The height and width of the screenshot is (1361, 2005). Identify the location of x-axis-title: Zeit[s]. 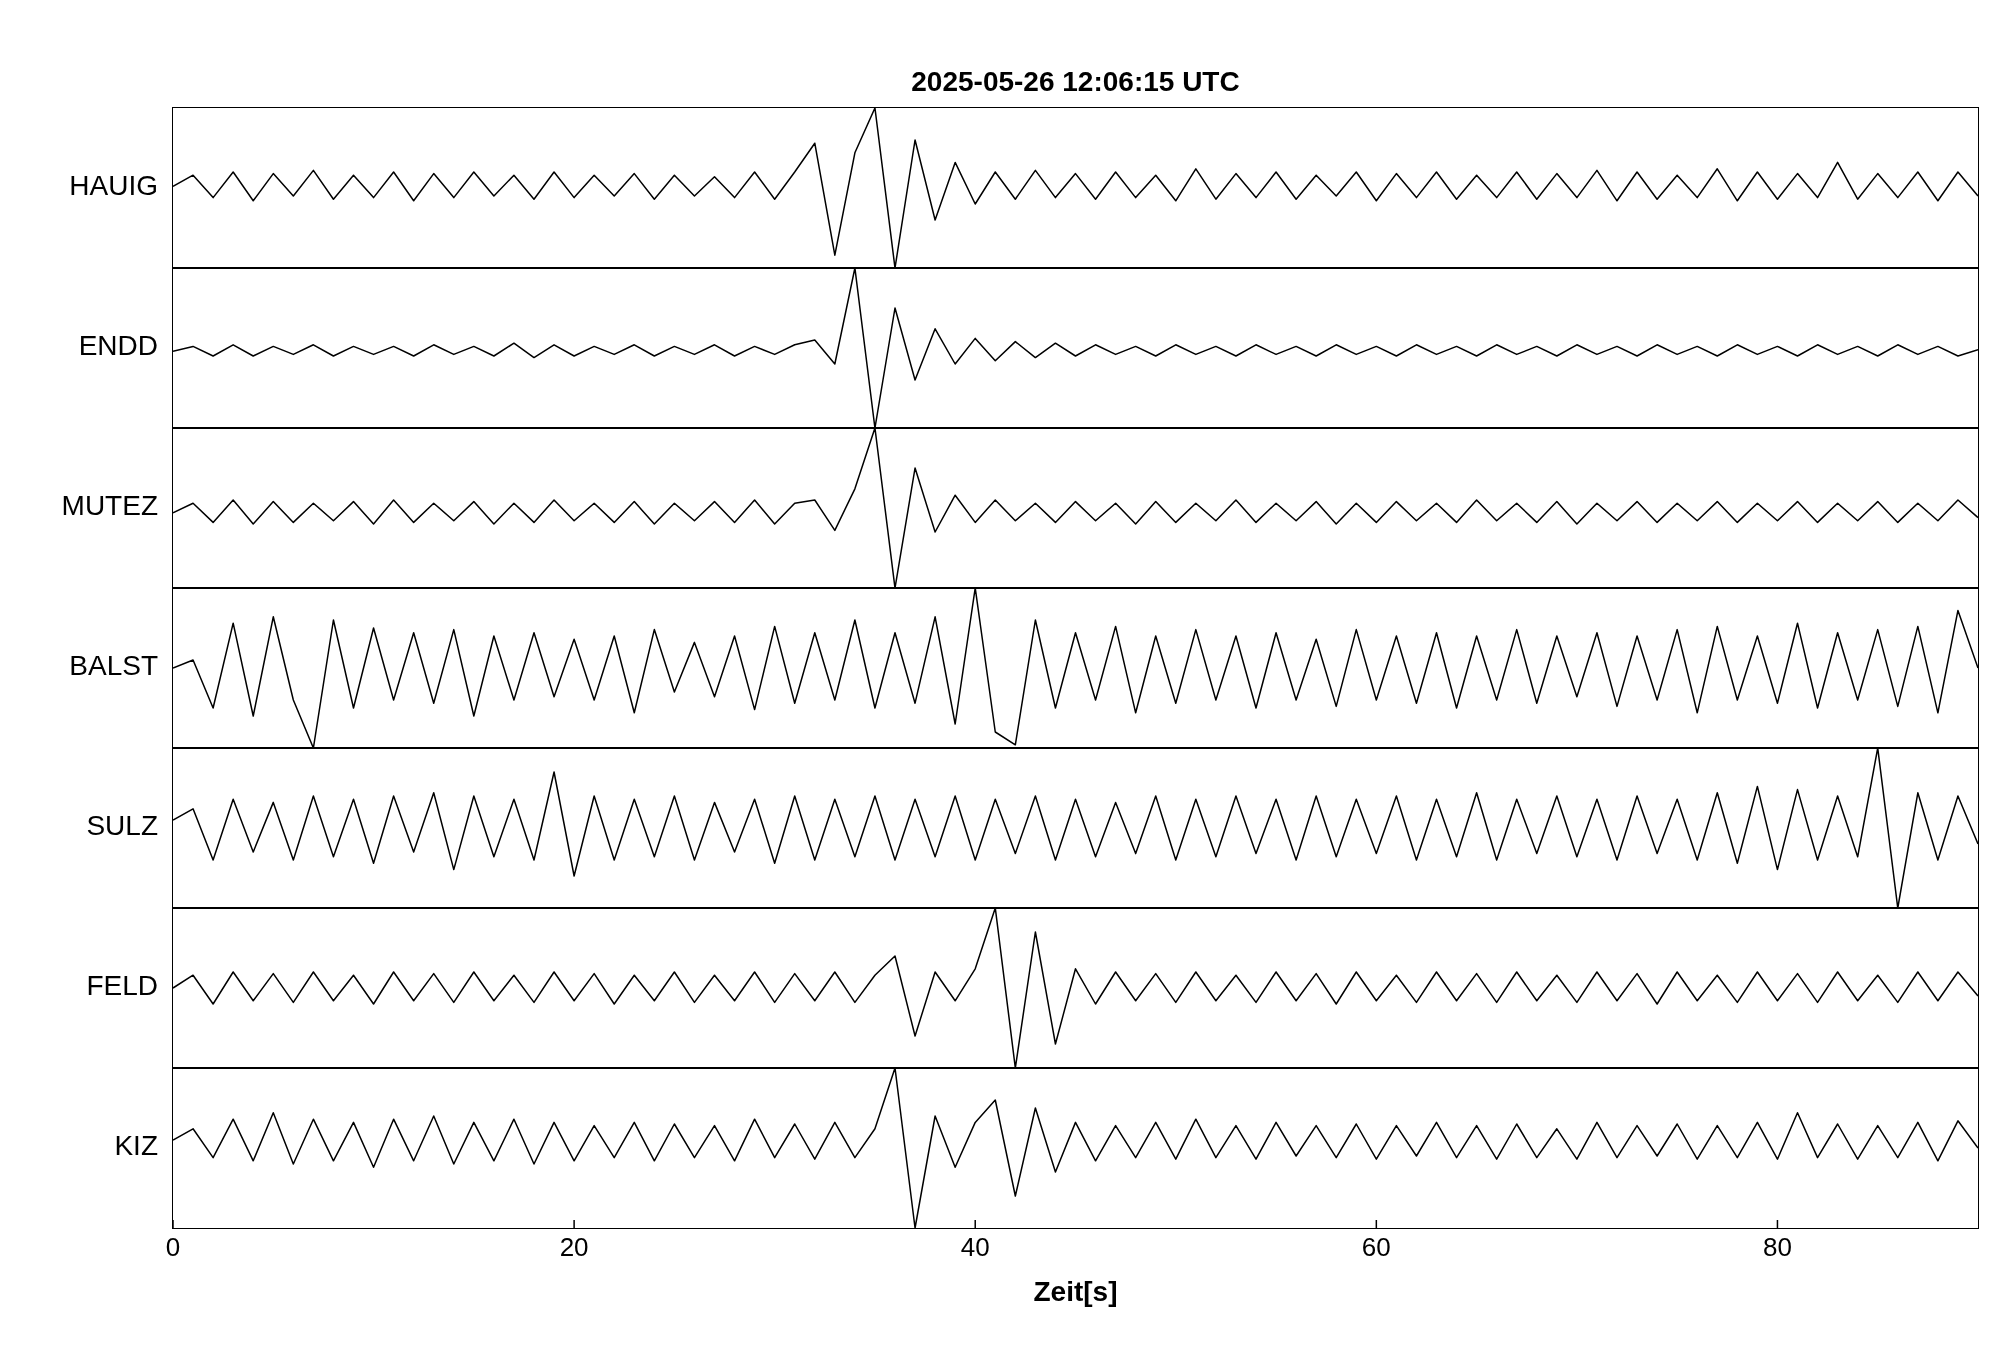
(1075, 1292).